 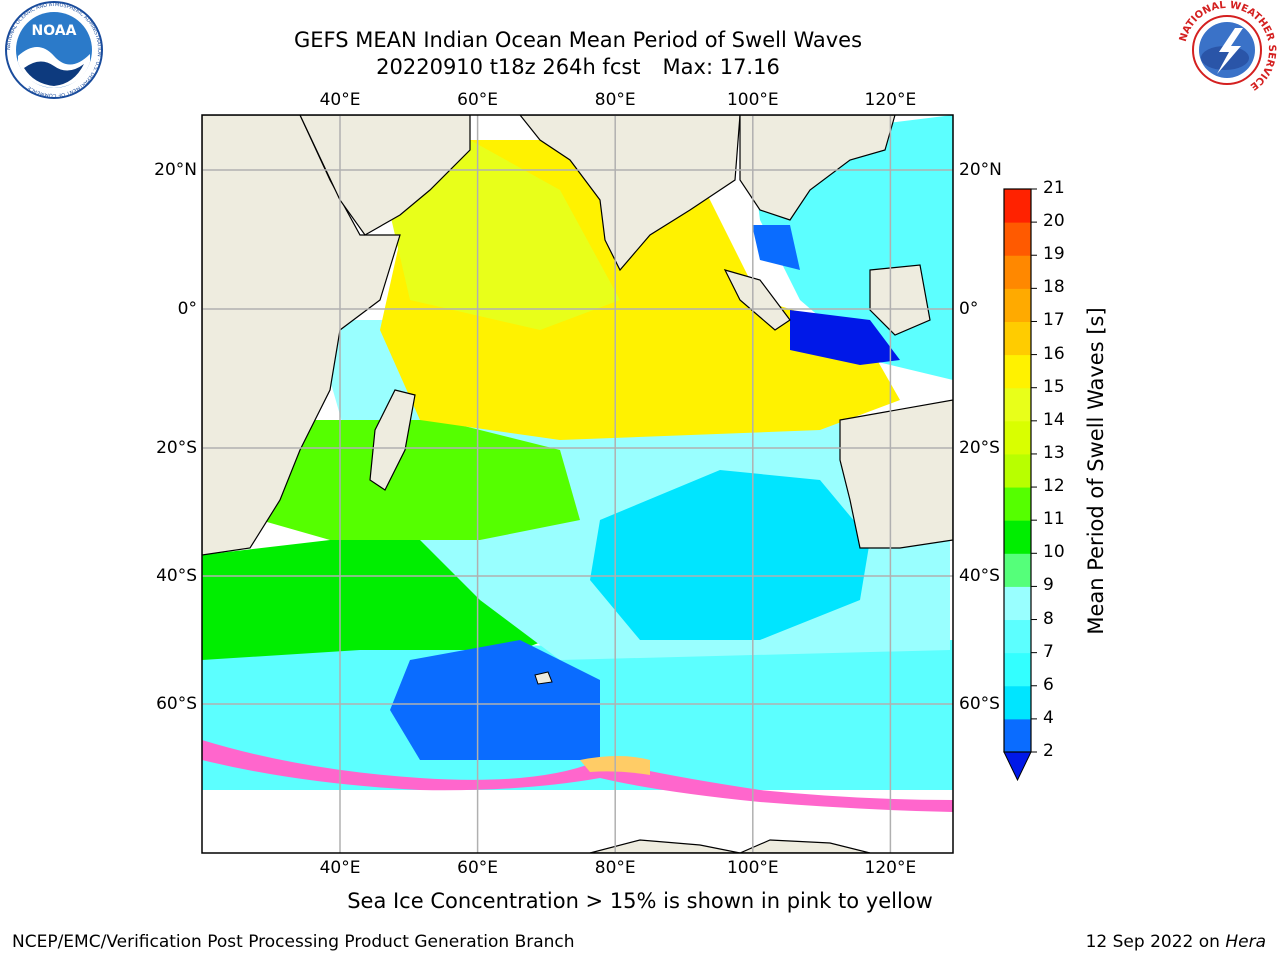 What do you see at coordinates (1054, 287) in the screenshot?
I see `colorbar-tick-label: 18` at bounding box center [1054, 287].